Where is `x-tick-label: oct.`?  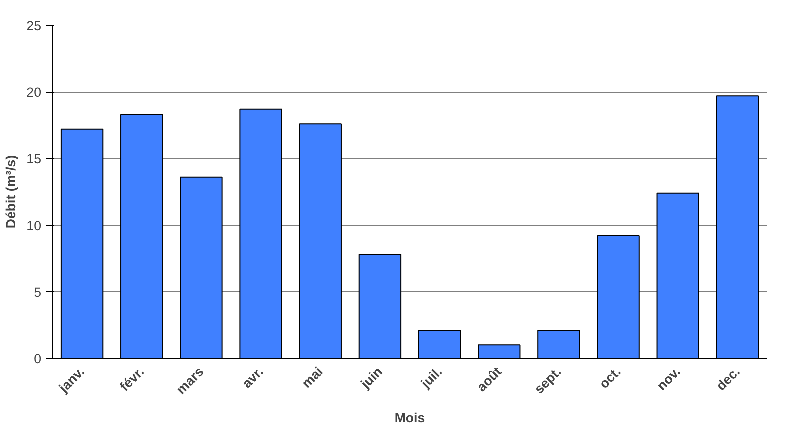 x-tick-label: oct. is located at coordinates (610, 378).